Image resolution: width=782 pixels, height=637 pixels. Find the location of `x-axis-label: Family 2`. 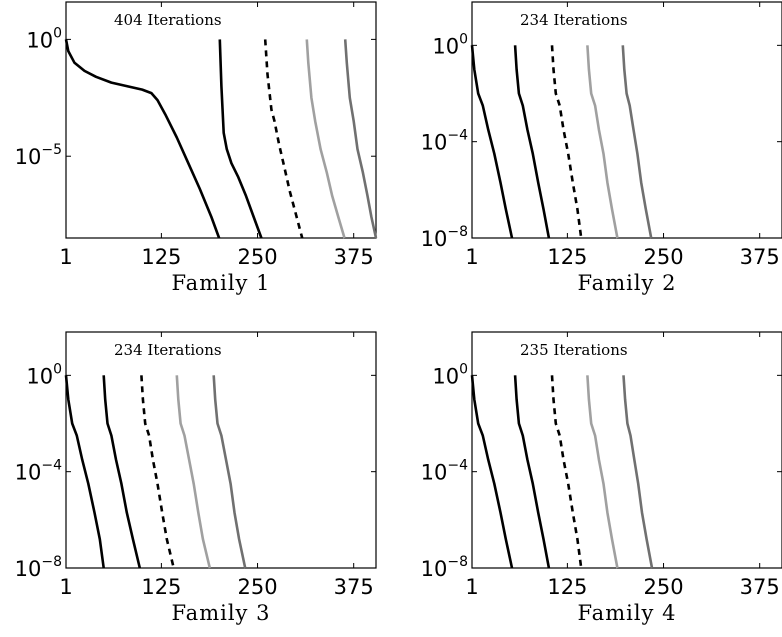

x-axis-label: Family 2 is located at coordinates (627, 283).